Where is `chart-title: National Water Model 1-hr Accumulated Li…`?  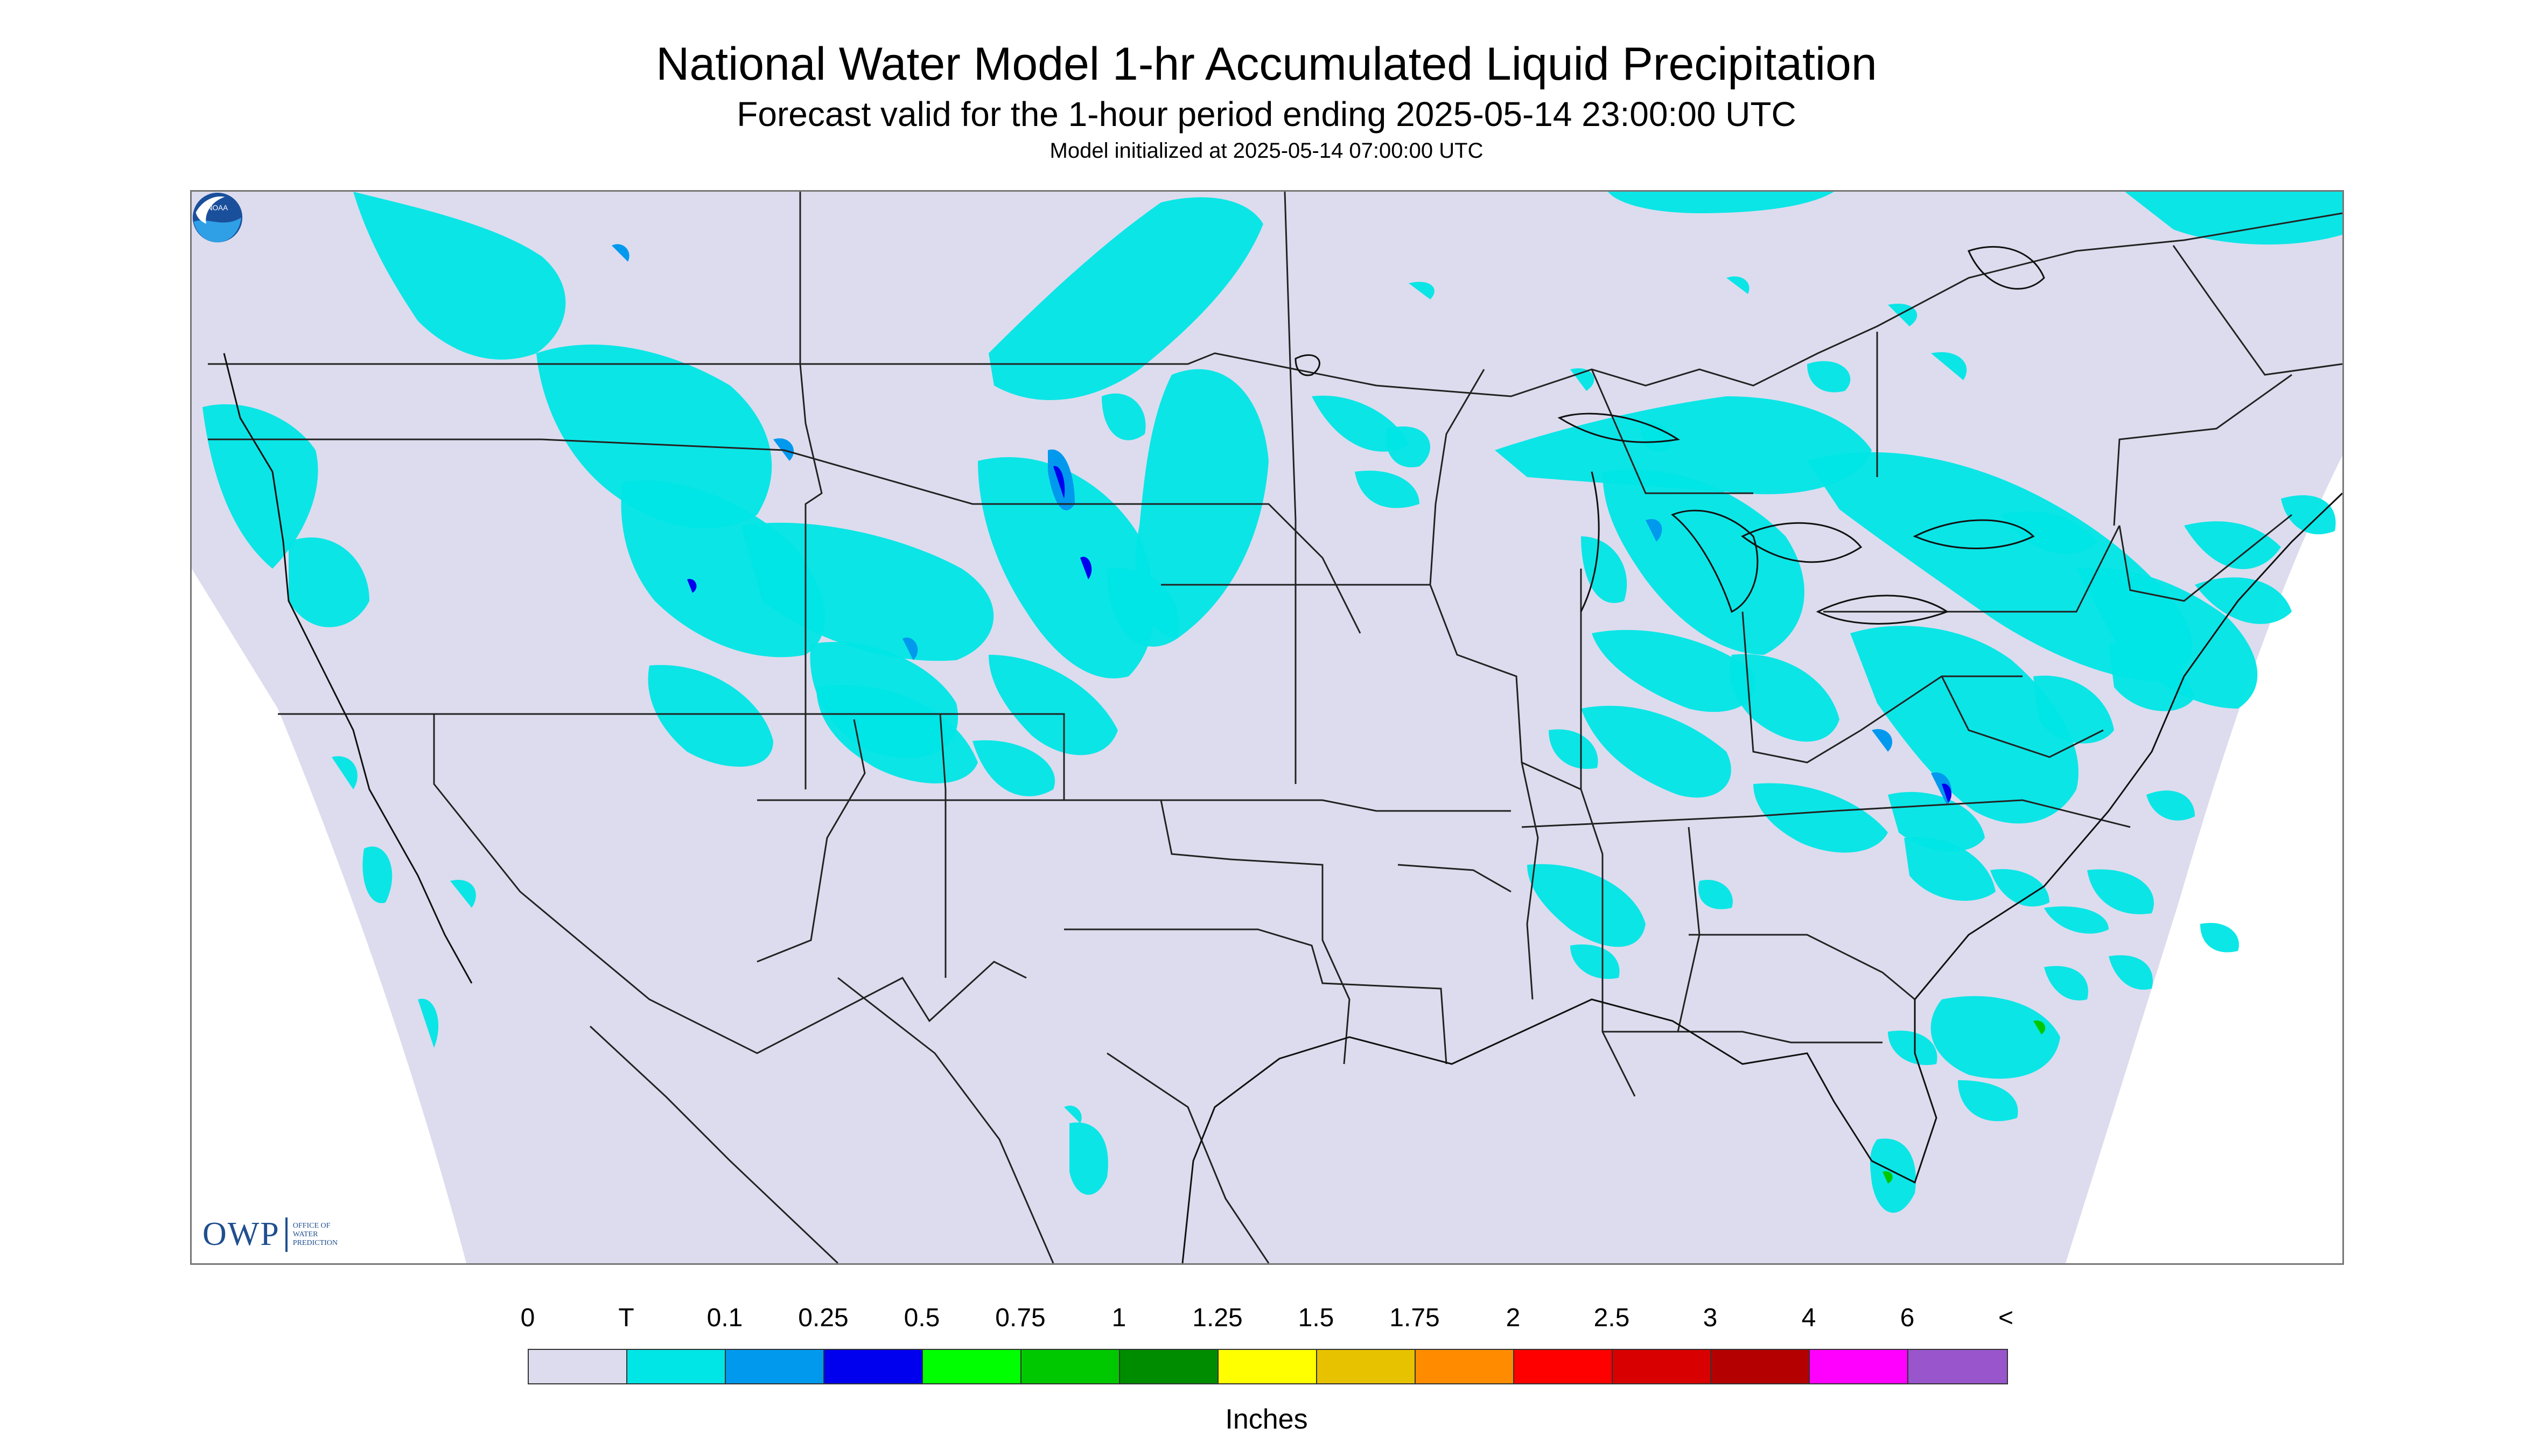 chart-title: National Water Model 1-hr Accumulated Li… is located at coordinates (1266, 64).